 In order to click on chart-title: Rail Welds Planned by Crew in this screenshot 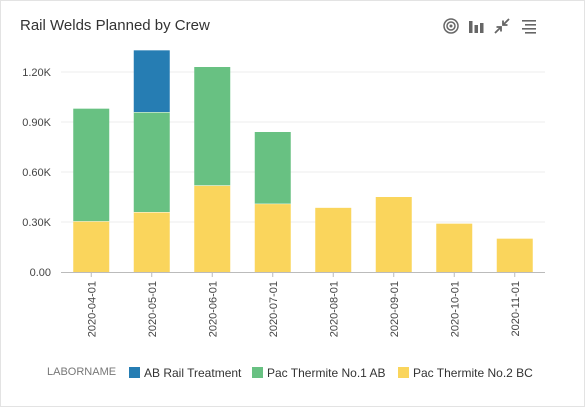, I will do `click(115, 25)`.